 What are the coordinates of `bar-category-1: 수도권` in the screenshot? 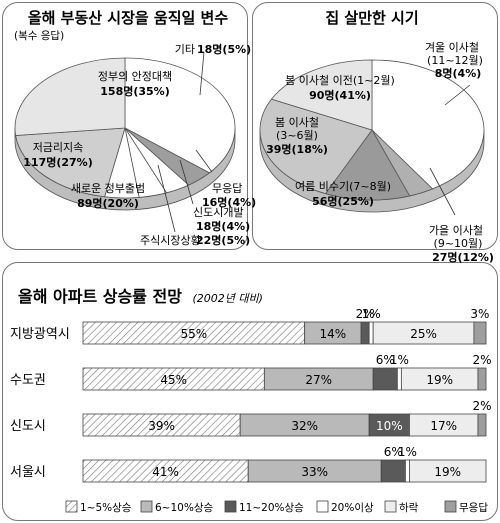 It's located at (28, 380).